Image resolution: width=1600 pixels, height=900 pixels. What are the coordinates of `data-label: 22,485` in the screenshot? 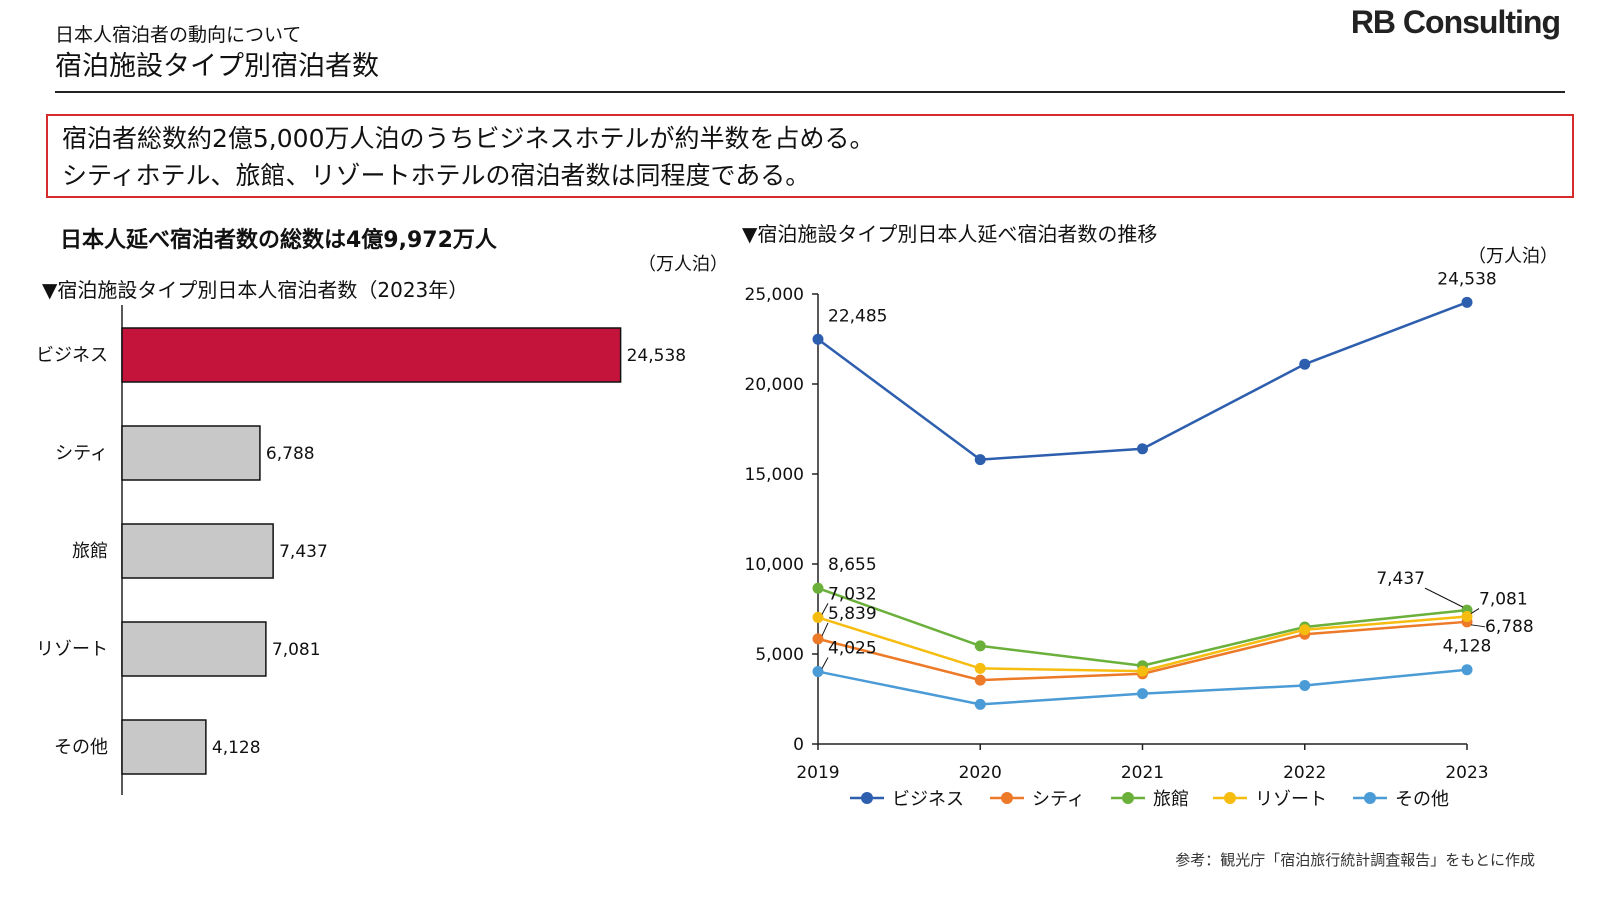 It's located at (857, 316).